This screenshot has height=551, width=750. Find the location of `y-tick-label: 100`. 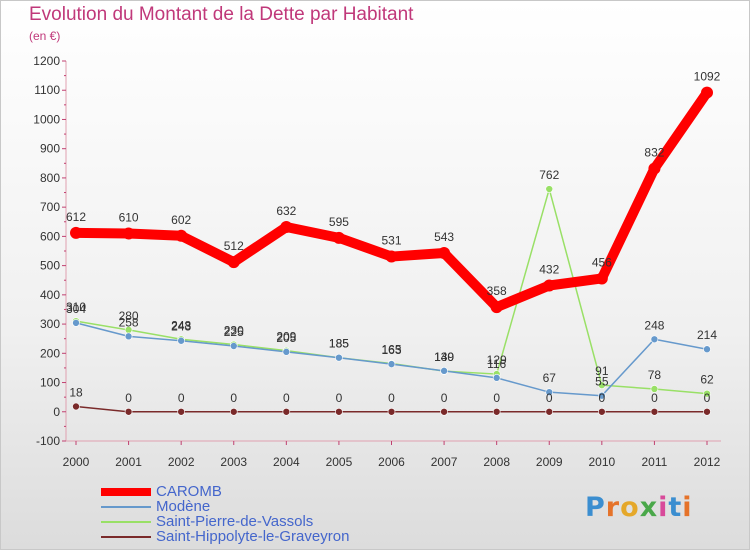

y-tick-label: 100 is located at coordinates (50, 383).